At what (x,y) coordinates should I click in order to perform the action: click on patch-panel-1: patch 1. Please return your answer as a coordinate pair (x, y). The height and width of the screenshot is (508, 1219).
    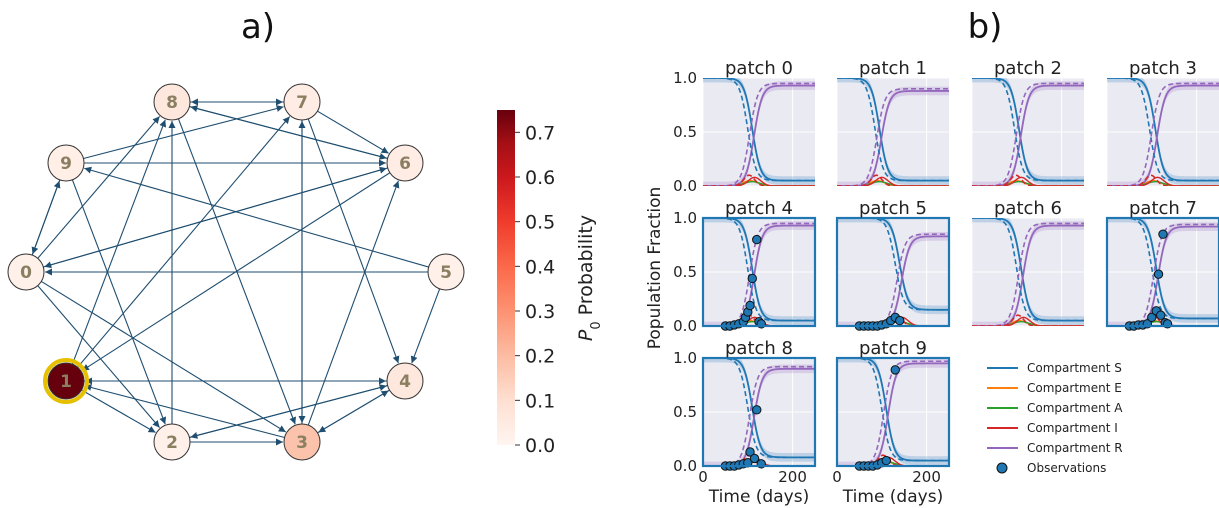
    Looking at the image, I should click on (892, 122).